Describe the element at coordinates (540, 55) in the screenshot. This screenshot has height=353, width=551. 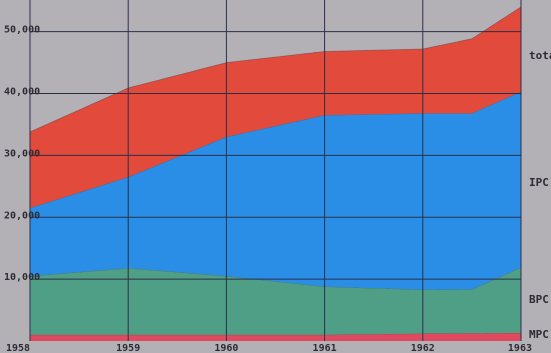
I see `series-label-total: total` at that location.